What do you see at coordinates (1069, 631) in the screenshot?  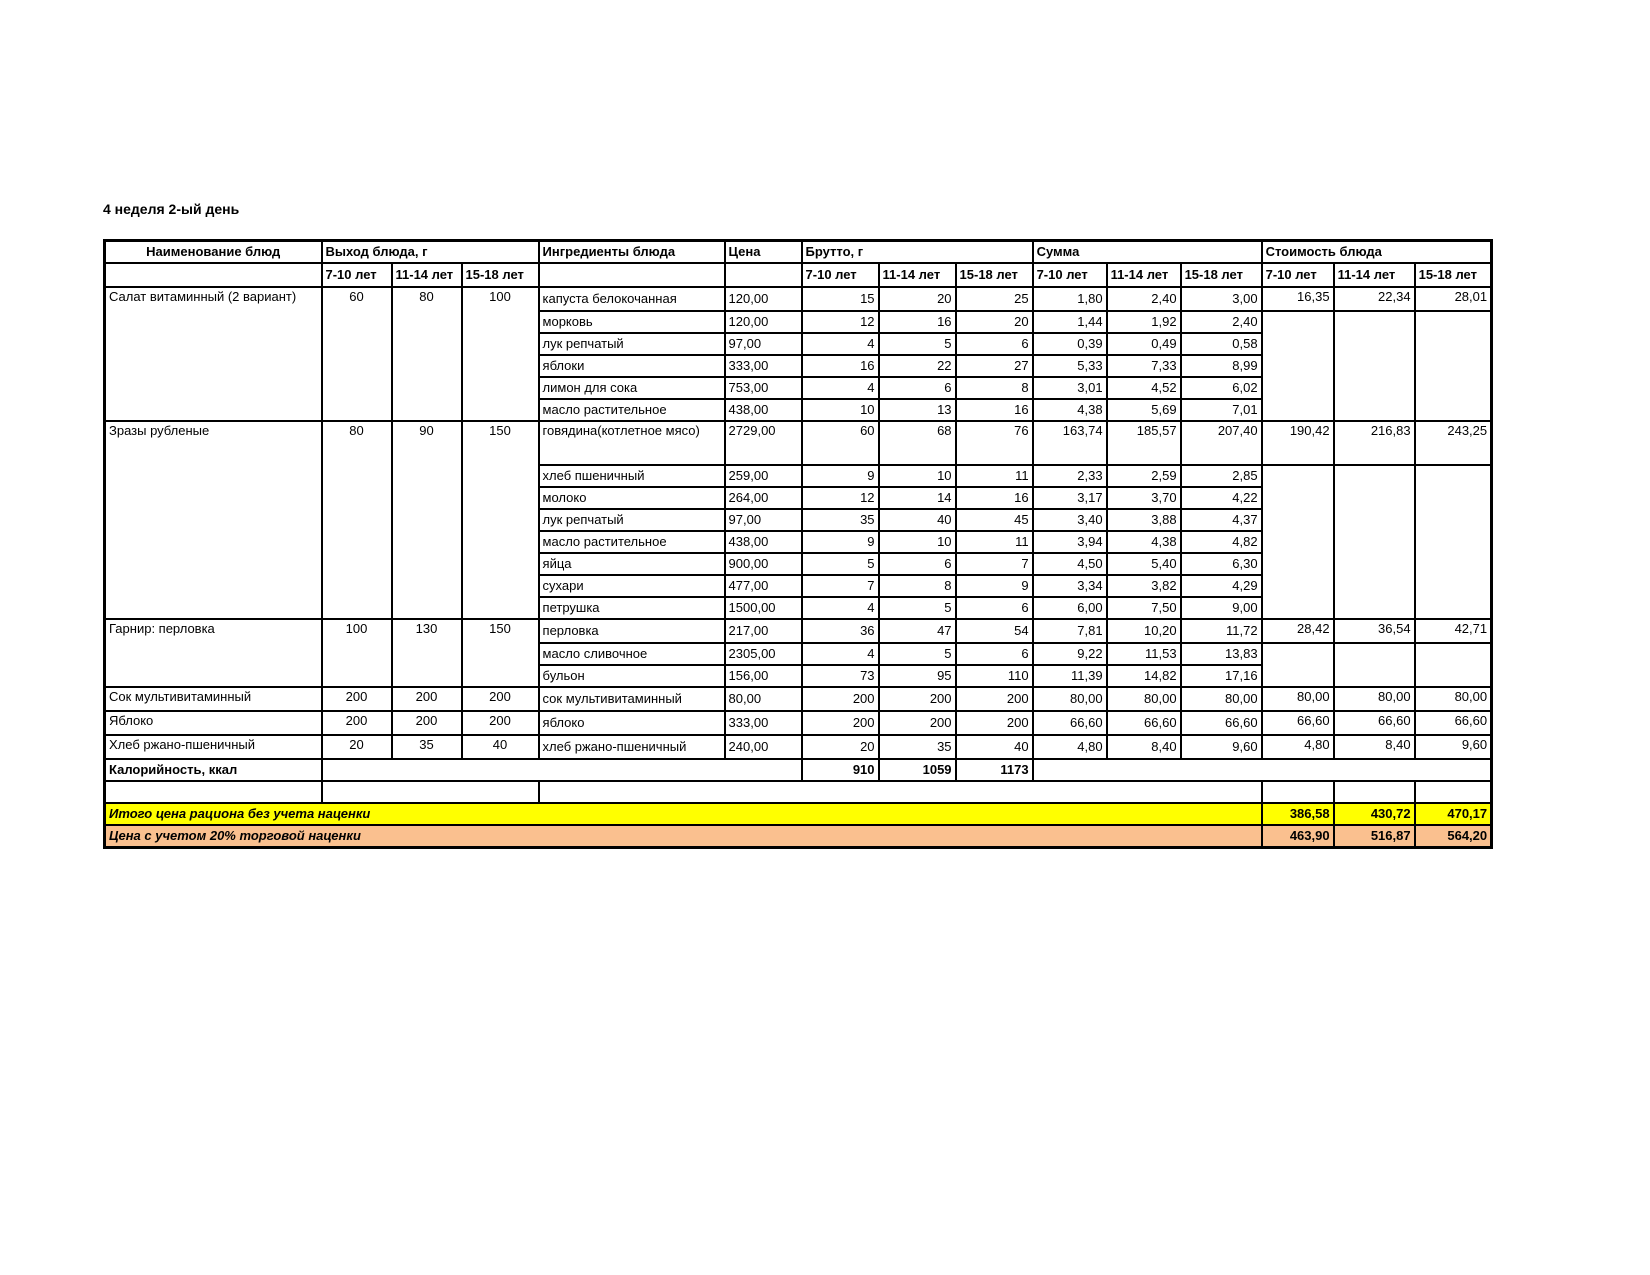 I see `sum-cell: 7,81` at bounding box center [1069, 631].